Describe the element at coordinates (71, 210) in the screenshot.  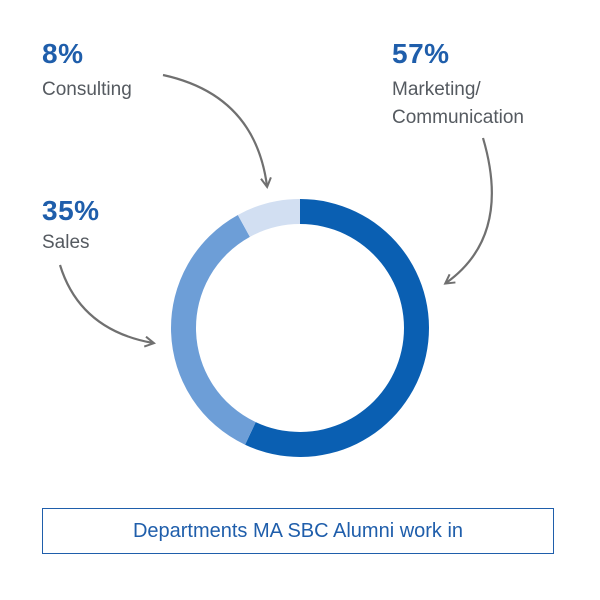
I see `sales-percent: 35%` at that location.